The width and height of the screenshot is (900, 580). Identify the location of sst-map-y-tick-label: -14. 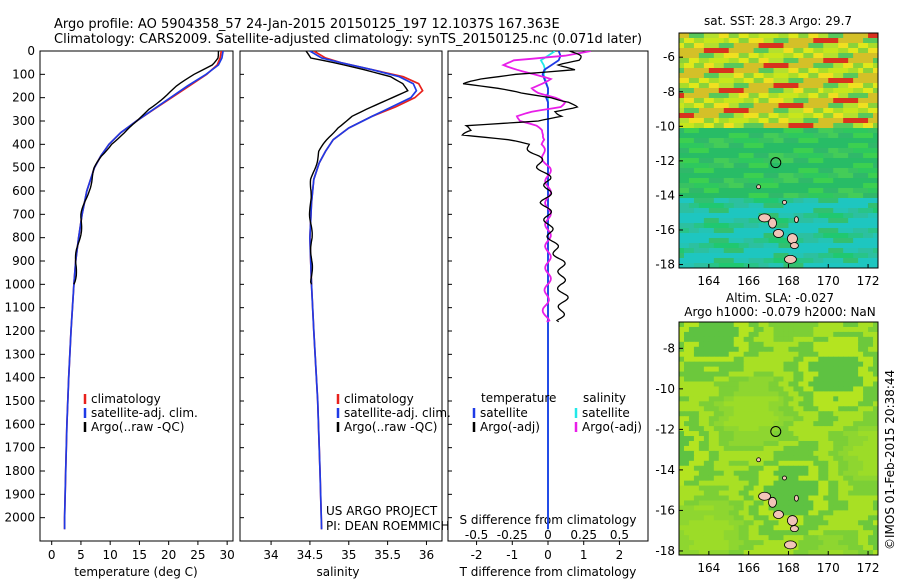
(665, 195).